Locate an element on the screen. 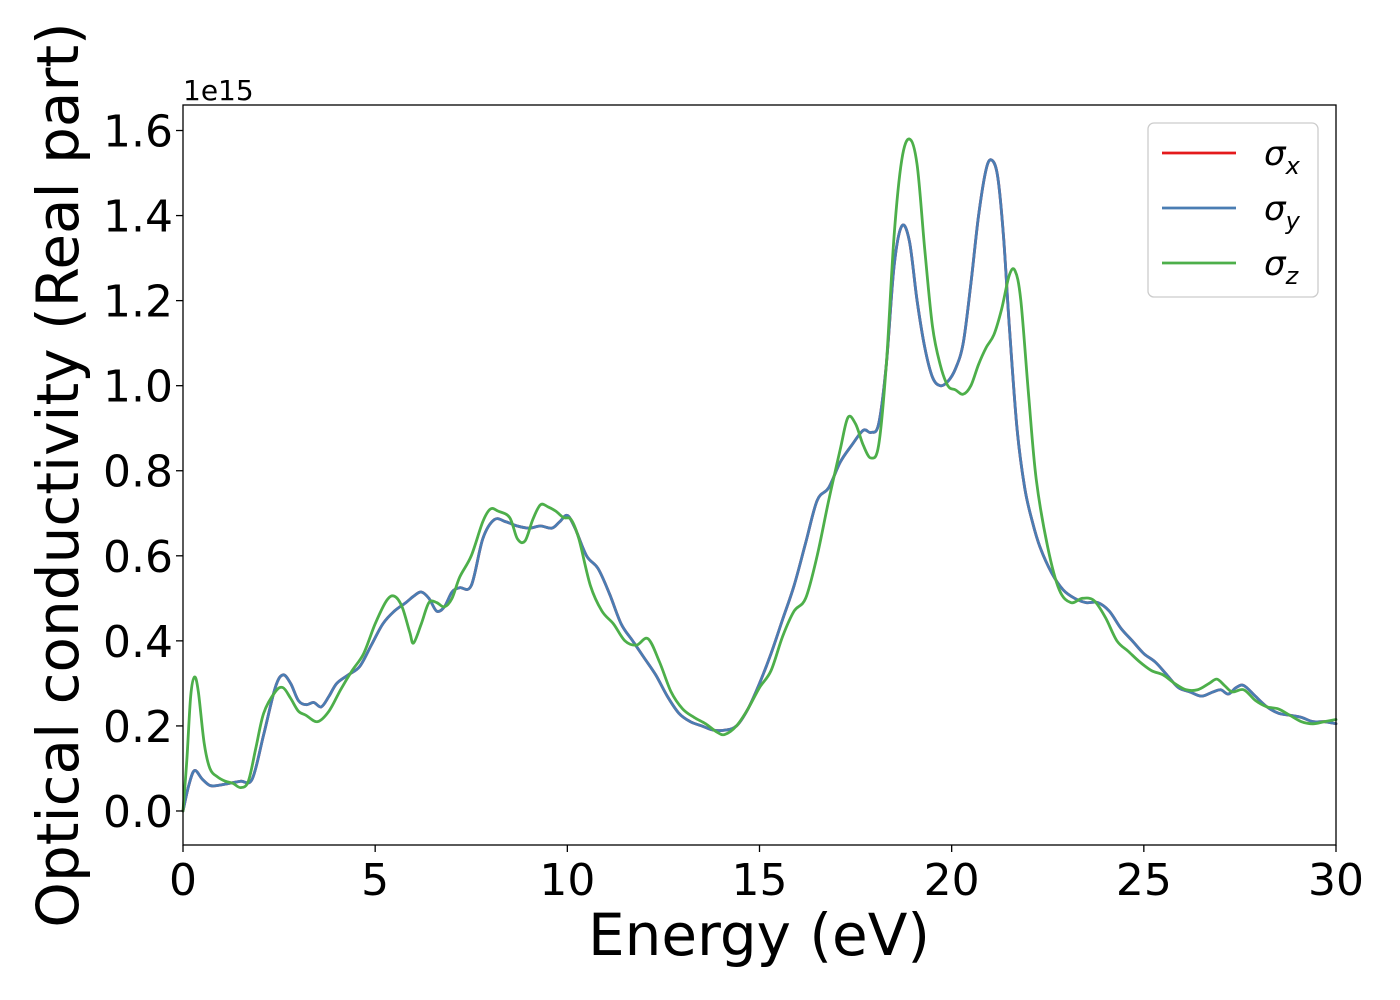 The height and width of the screenshot is (1000, 1400). x-tick-label: 20 is located at coordinates (952, 880).